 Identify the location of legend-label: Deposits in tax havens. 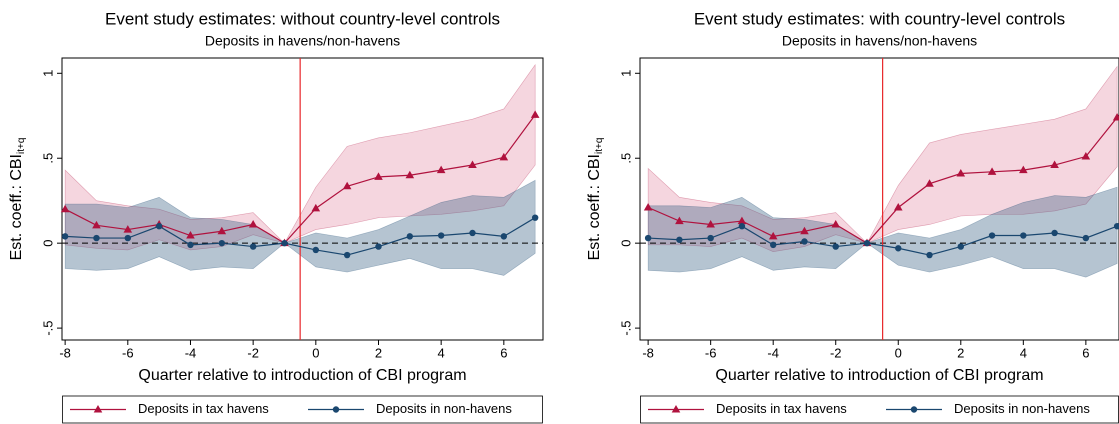
(781, 408).